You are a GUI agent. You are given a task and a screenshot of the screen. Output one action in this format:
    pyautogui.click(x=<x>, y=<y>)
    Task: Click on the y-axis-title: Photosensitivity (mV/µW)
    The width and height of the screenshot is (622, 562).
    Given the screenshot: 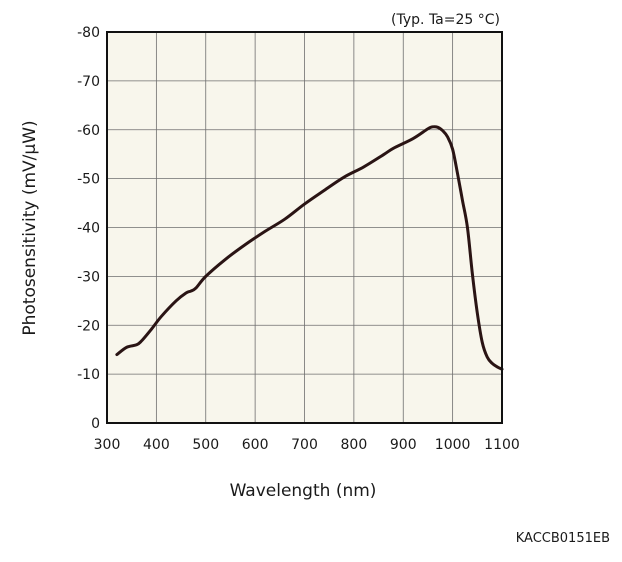 What is the action you would take?
    pyautogui.click(x=30, y=227)
    